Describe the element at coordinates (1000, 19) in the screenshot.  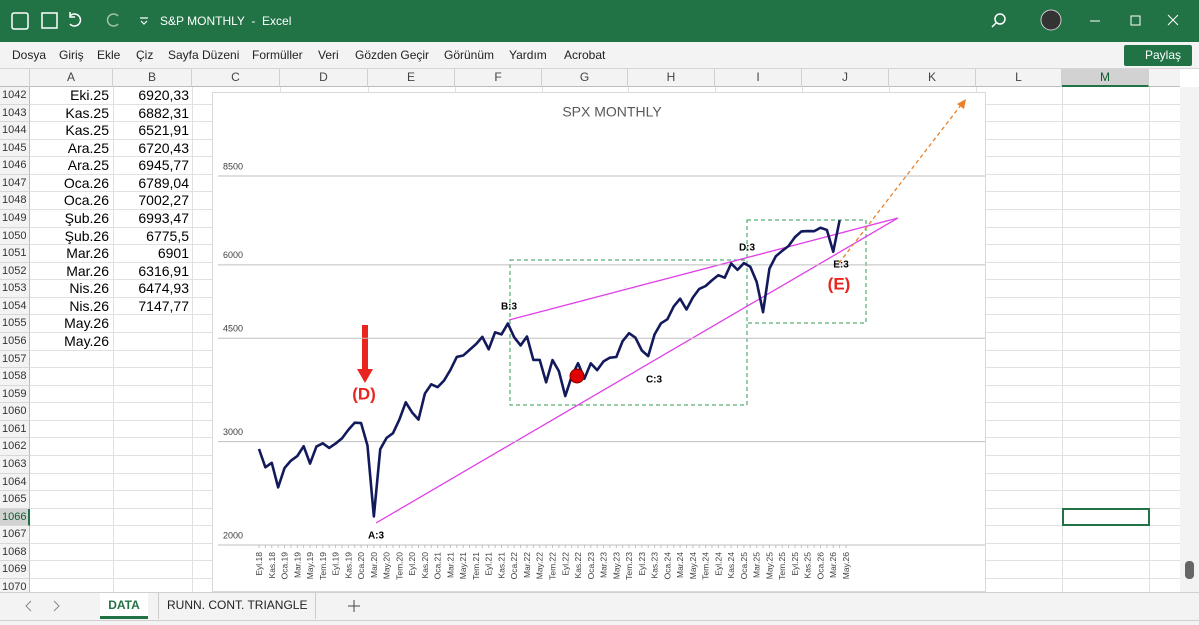
I see `search-icon` at that location.